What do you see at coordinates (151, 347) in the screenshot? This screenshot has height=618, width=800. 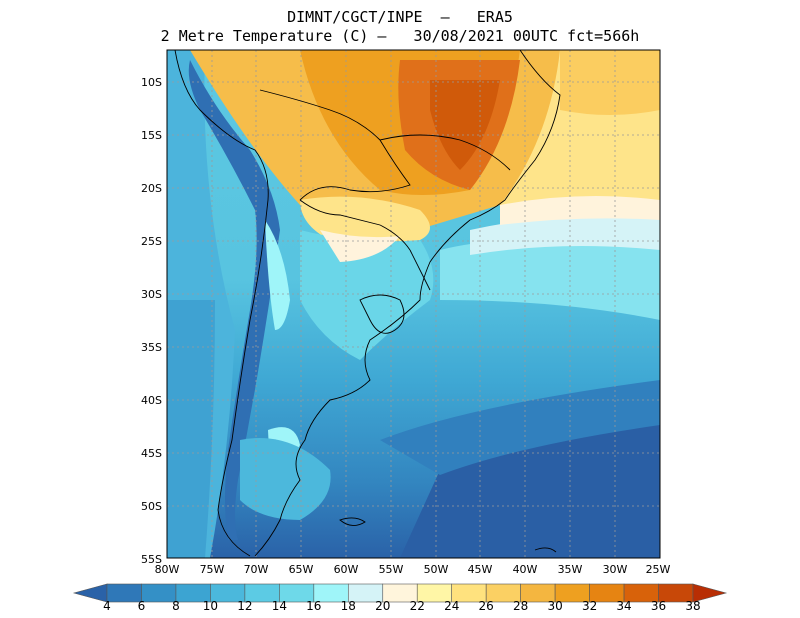 I see `lat-tick-label: 35S` at bounding box center [151, 347].